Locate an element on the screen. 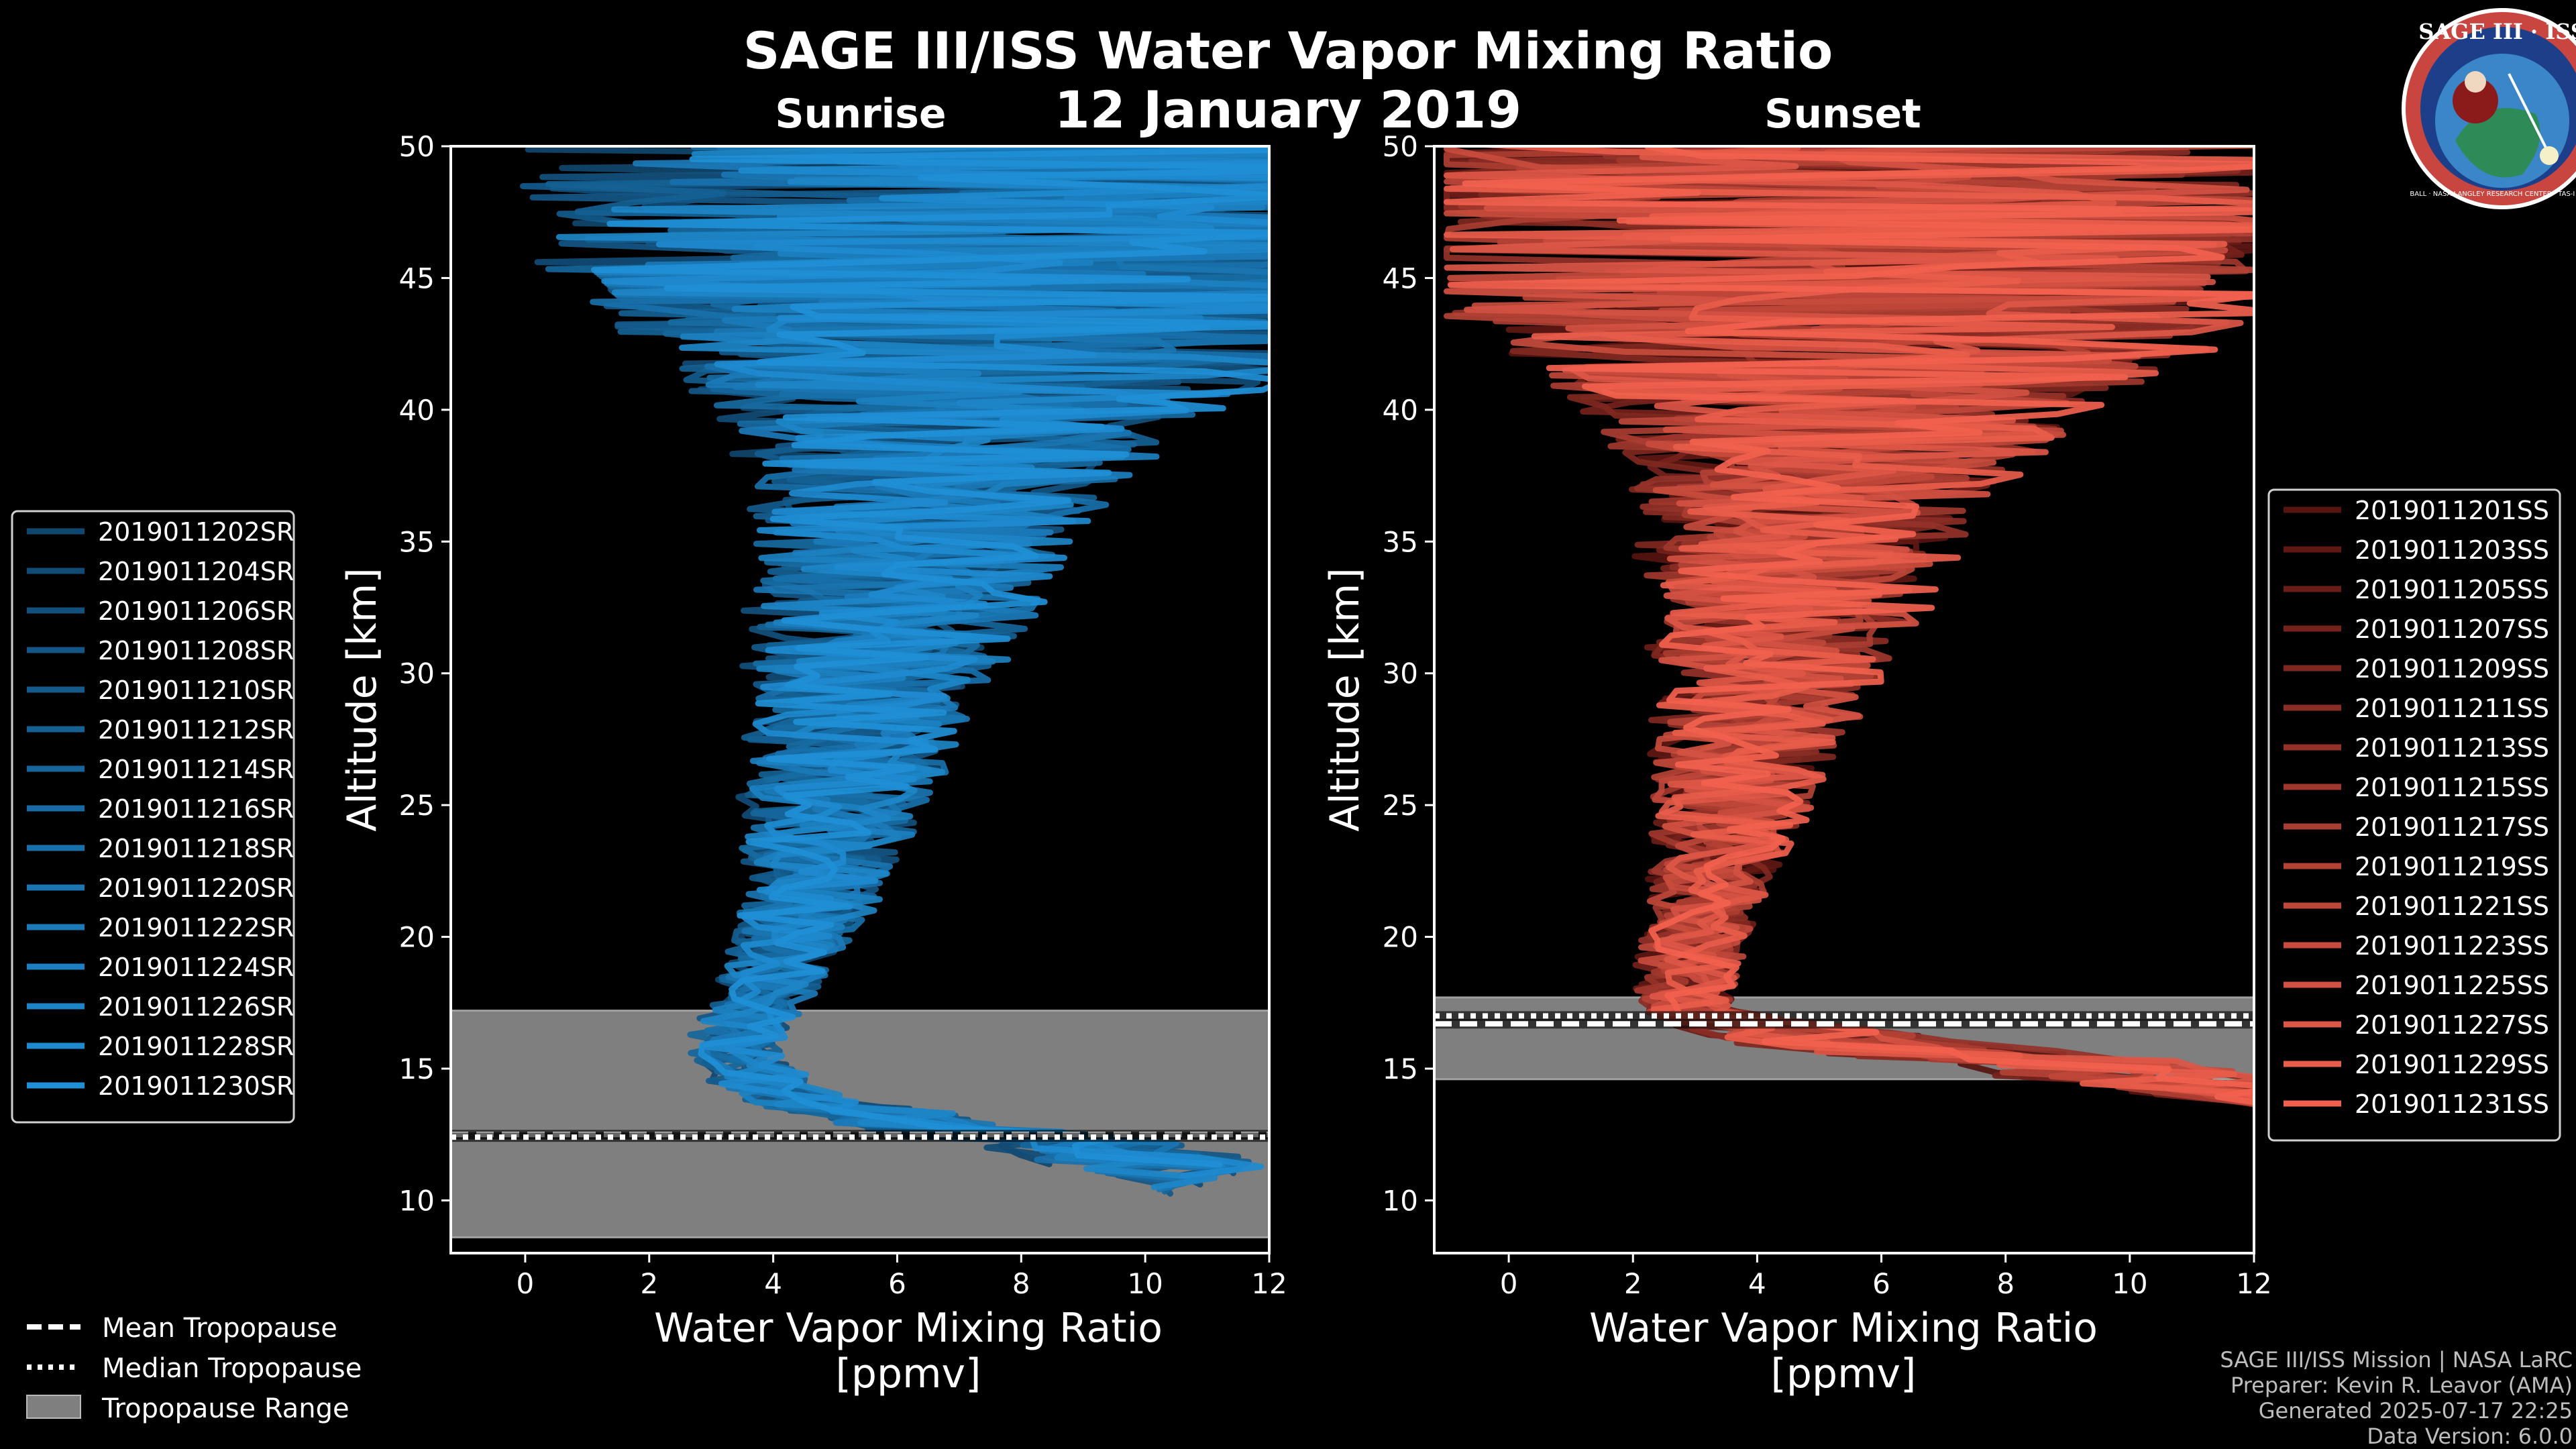 This screenshot has height=1449, width=2576. legend-label-2019011216SR: 2019011216SR is located at coordinates (196, 809).